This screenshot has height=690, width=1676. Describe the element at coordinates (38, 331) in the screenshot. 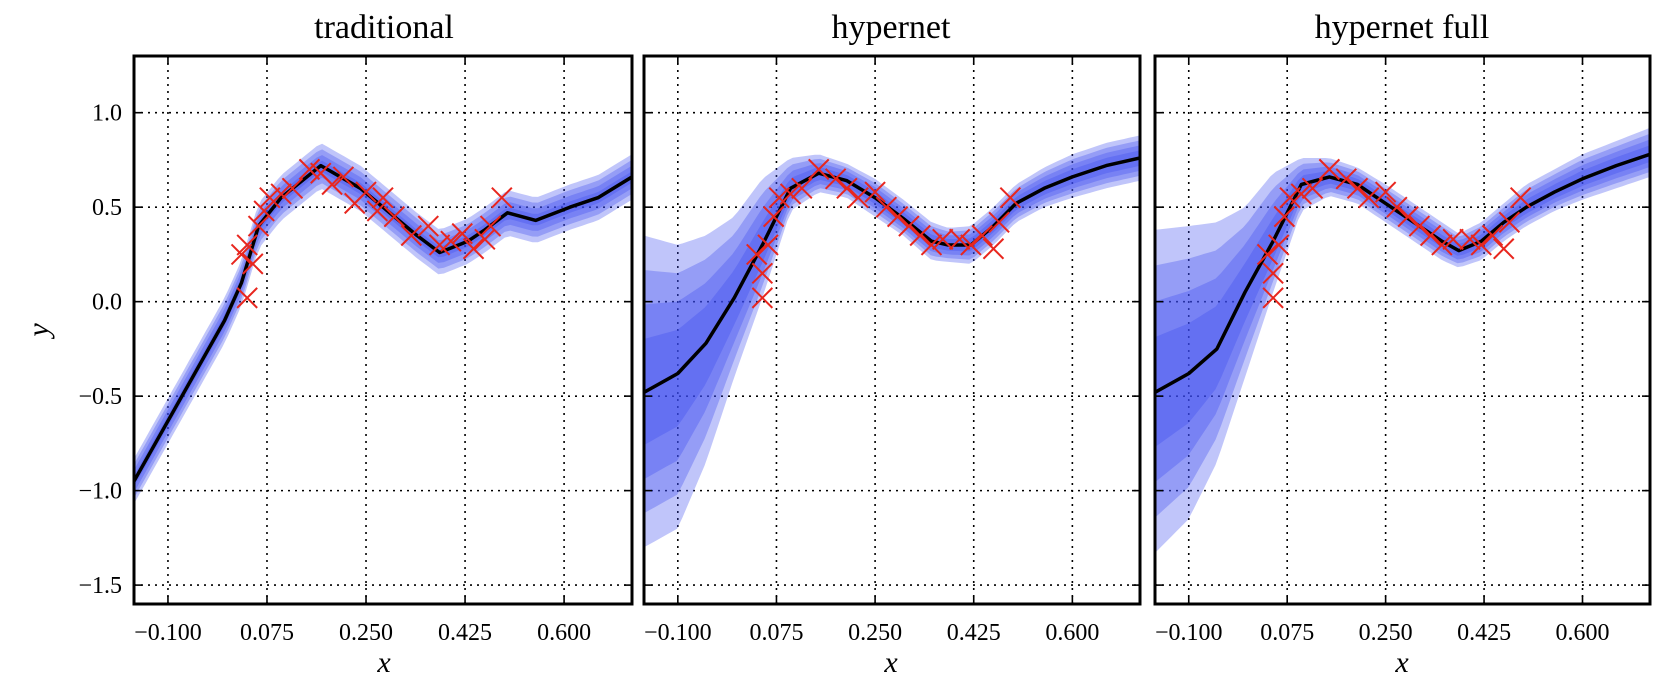

I see `y-axis-label: y` at that location.